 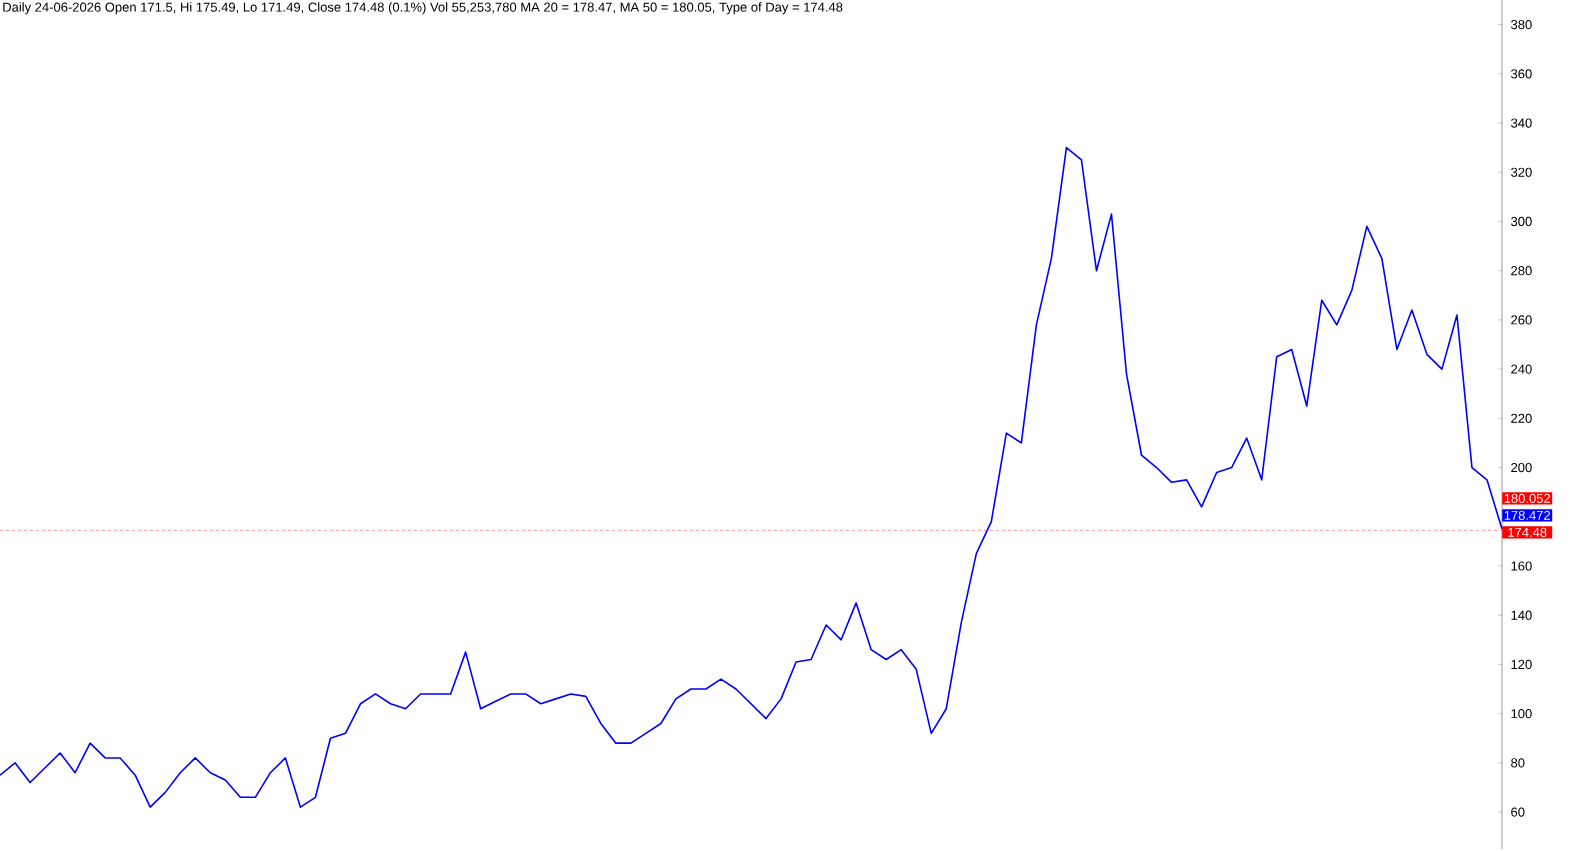 I want to click on y-tick-label: 100, so click(x=1521, y=714).